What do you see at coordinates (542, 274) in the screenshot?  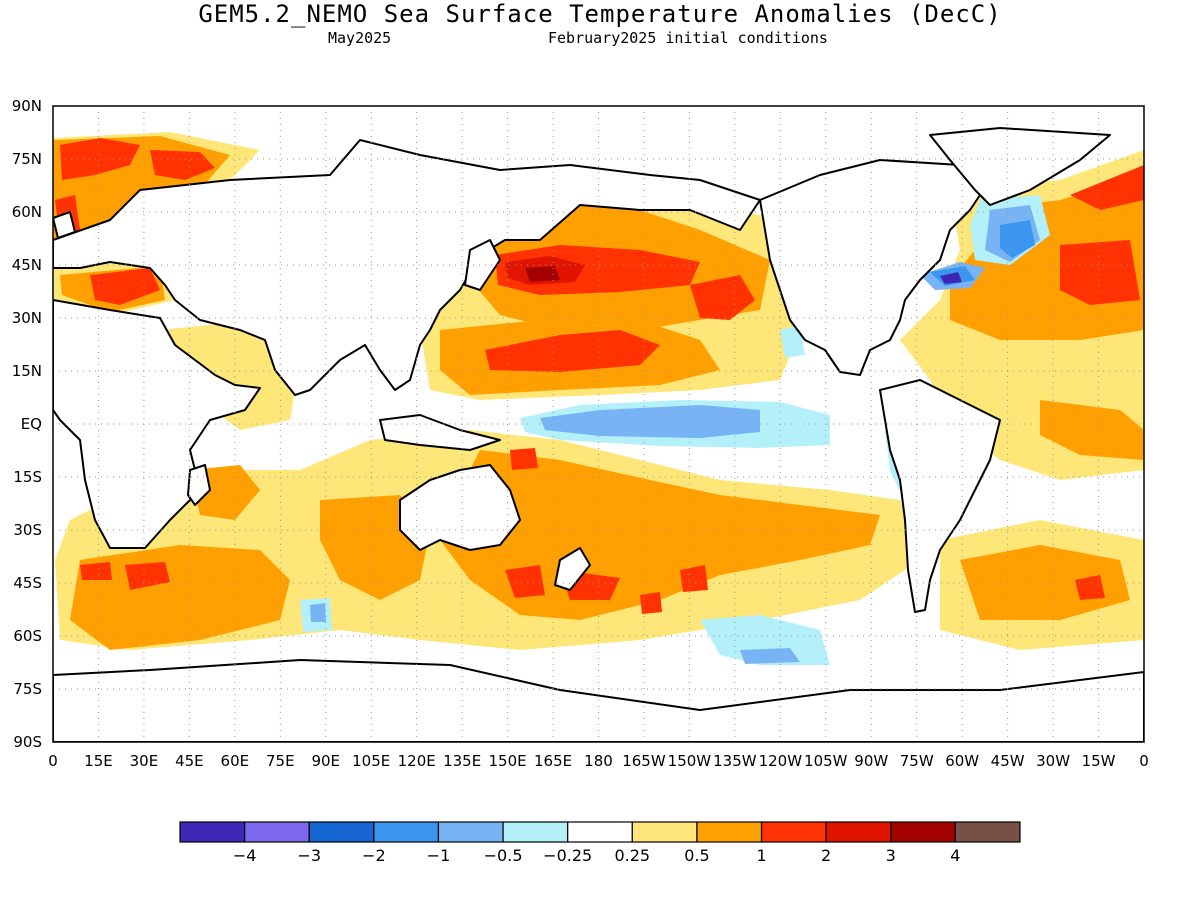 I see `anomaly-extreme-warm` at bounding box center [542, 274].